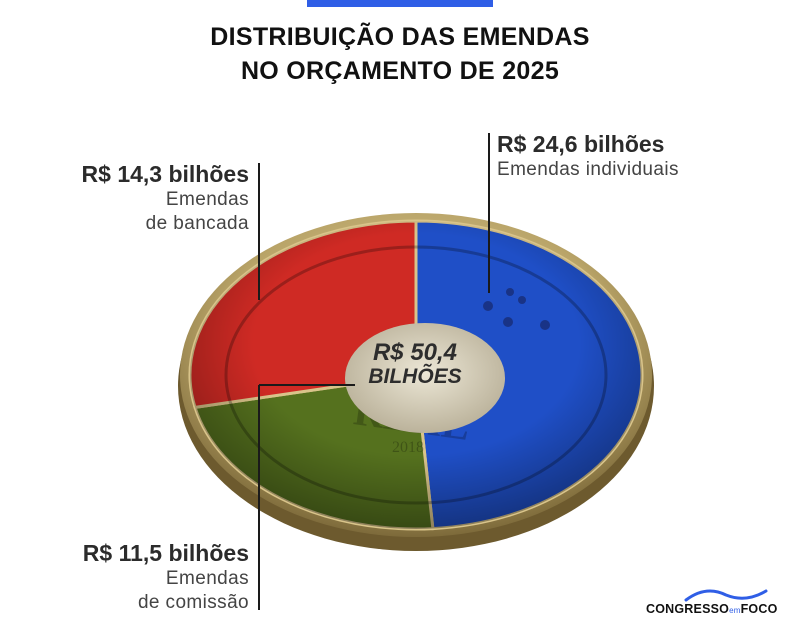 The height and width of the screenshot is (626, 800). I want to click on label-comissao: R$ 11,5 bilhões Emendas de comissão, so click(134, 577).